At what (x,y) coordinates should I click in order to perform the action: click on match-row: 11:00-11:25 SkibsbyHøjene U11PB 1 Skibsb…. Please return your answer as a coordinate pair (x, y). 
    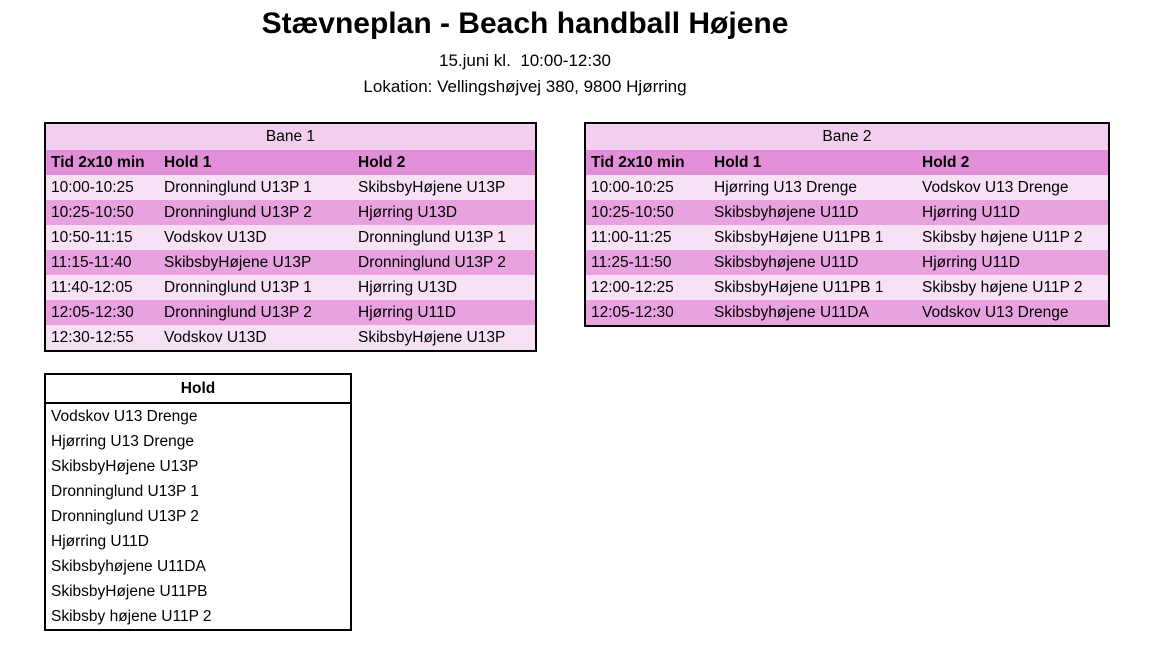
    Looking at the image, I should click on (847, 237).